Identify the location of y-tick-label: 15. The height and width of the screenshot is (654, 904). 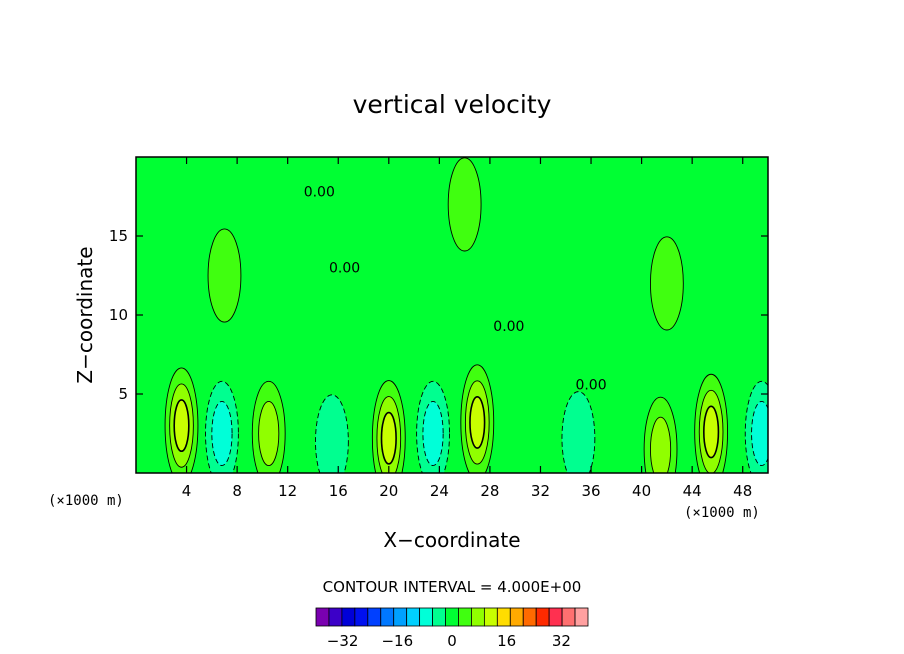
(118, 236).